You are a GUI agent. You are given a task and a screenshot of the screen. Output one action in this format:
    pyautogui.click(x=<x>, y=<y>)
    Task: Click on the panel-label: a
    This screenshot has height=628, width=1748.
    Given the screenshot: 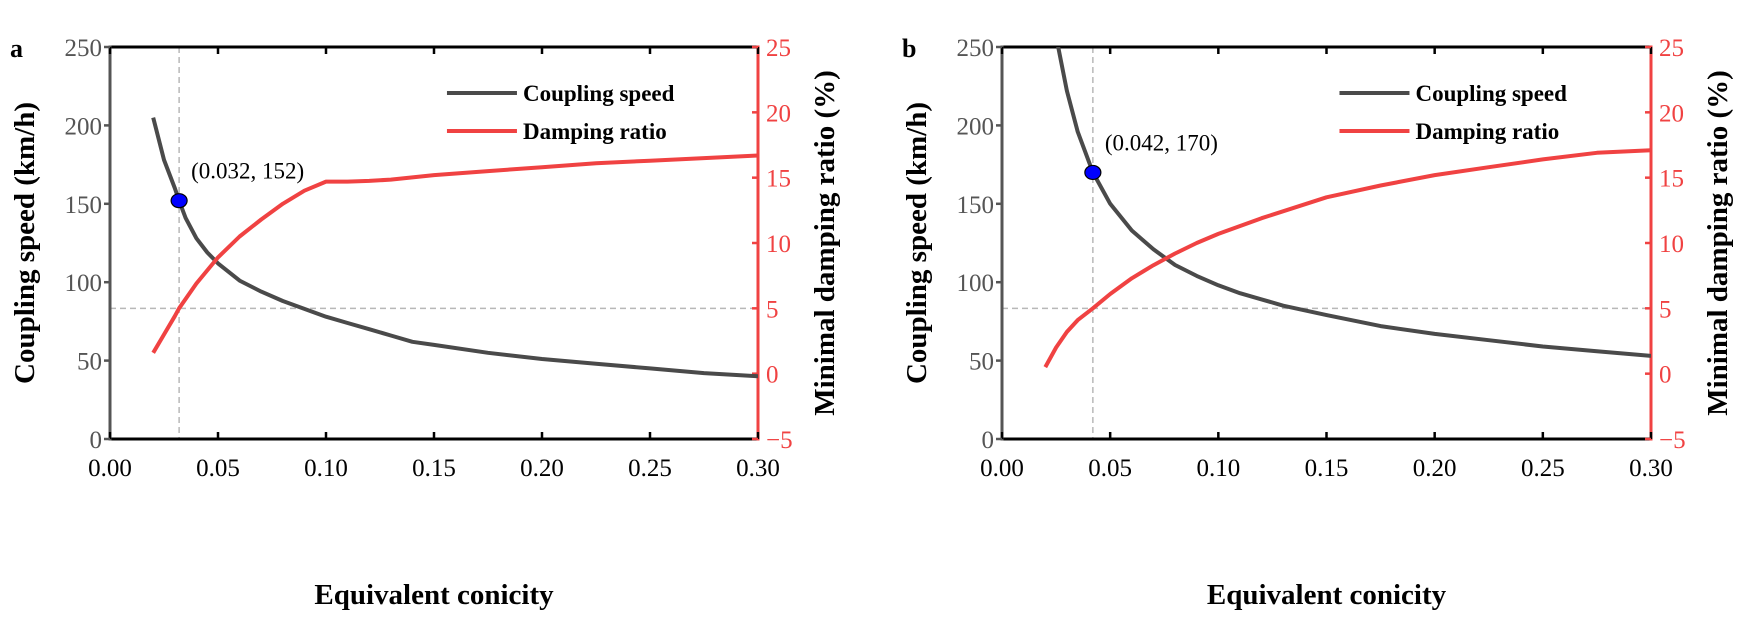 What is the action you would take?
    pyautogui.click(x=16, y=48)
    